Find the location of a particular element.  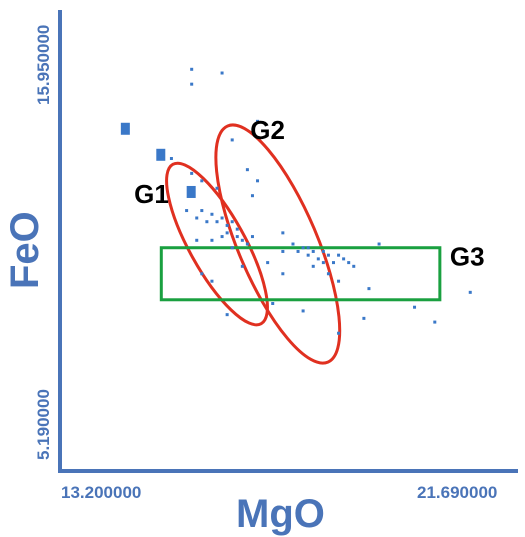

y-axis-label: FeO is located at coordinates (25, 250).